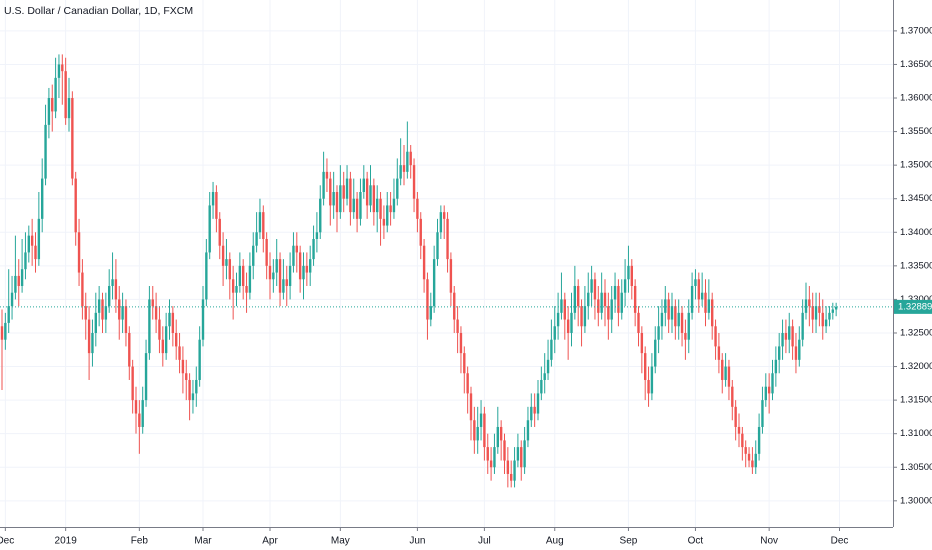 This screenshot has height=550, width=932. Describe the element at coordinates (916, 366) in the screenshot. I see `y-tick-label: 1.32000` at that location.